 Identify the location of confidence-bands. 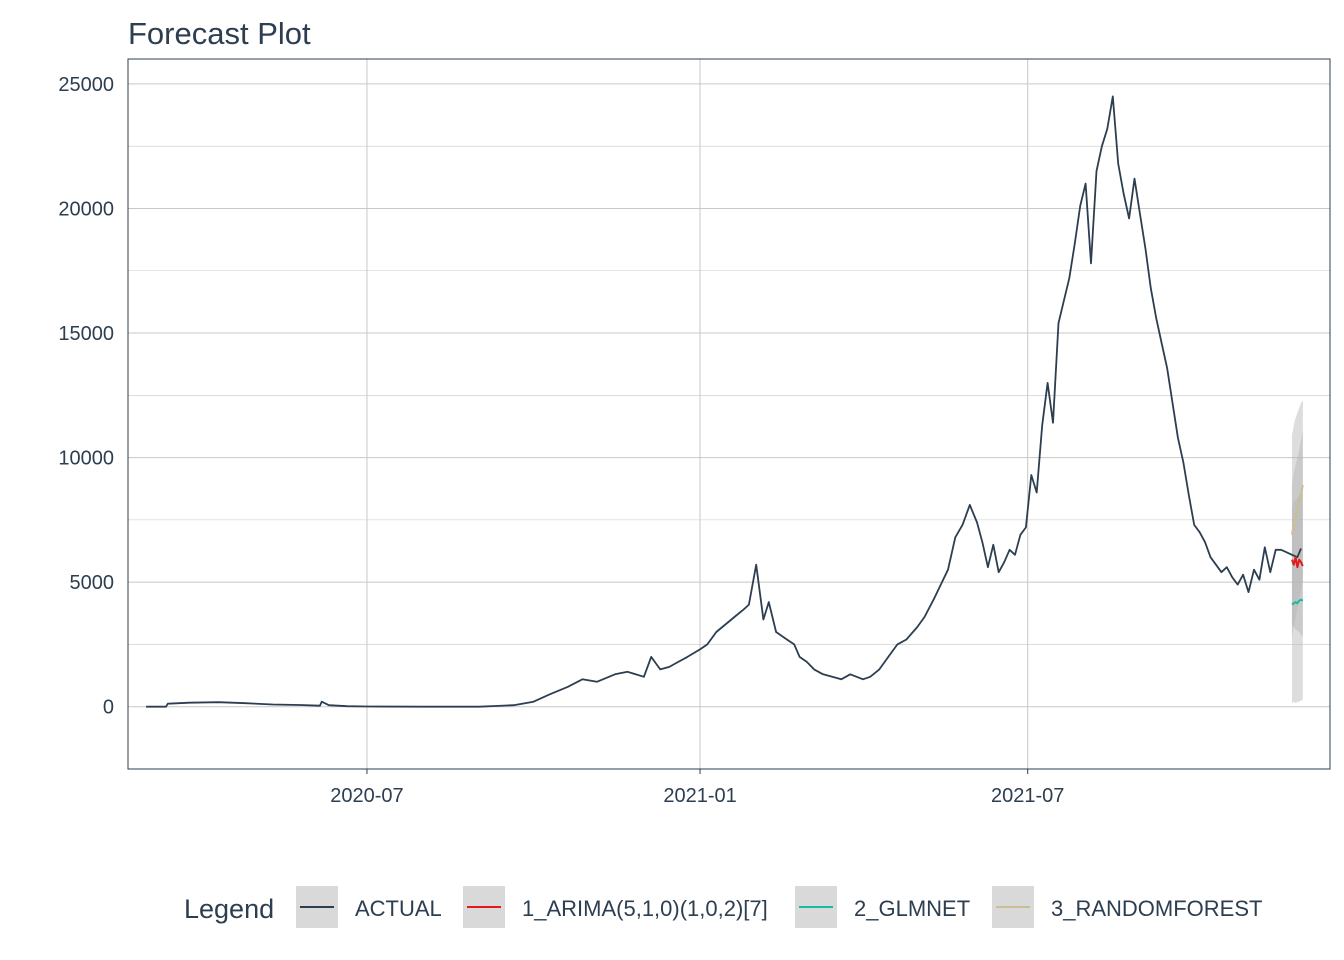
(1297, 551).